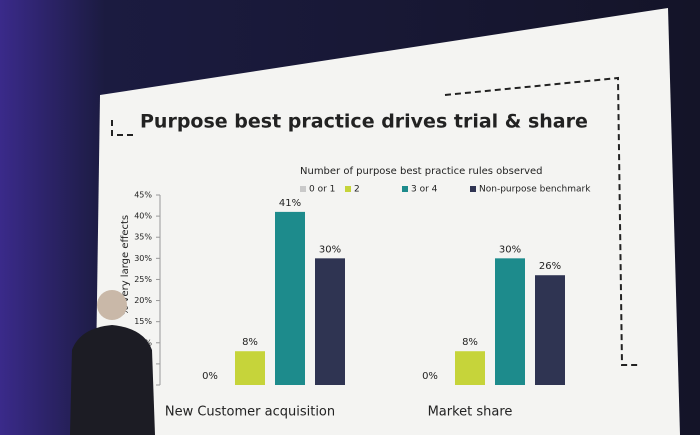 The height and width of the screenshot is (435, 700). I want to click on x-tick-label: Market share, so click(470, 412).